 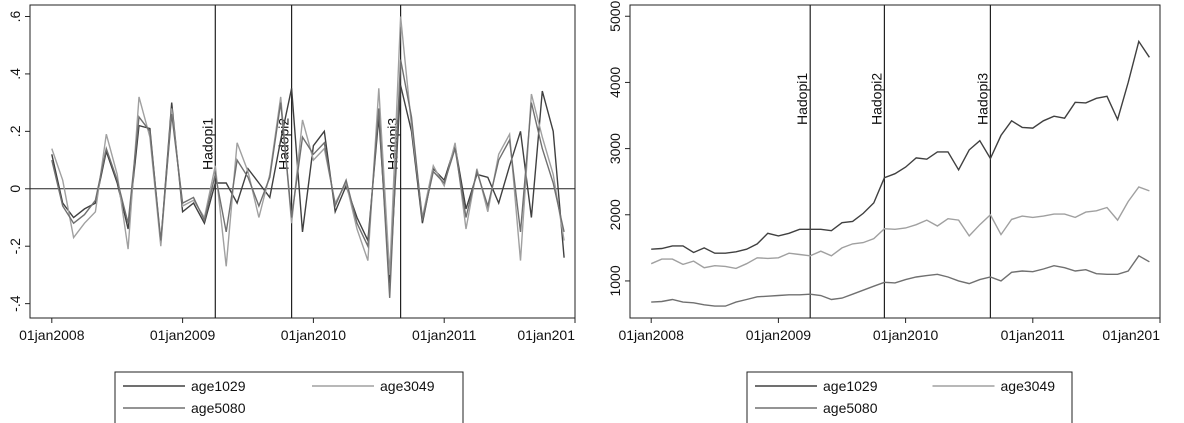 What do you see at coordinates (15, 303) in the screenshot?
I see `y-tick-label: -.4` at bounding box center [15, 303].